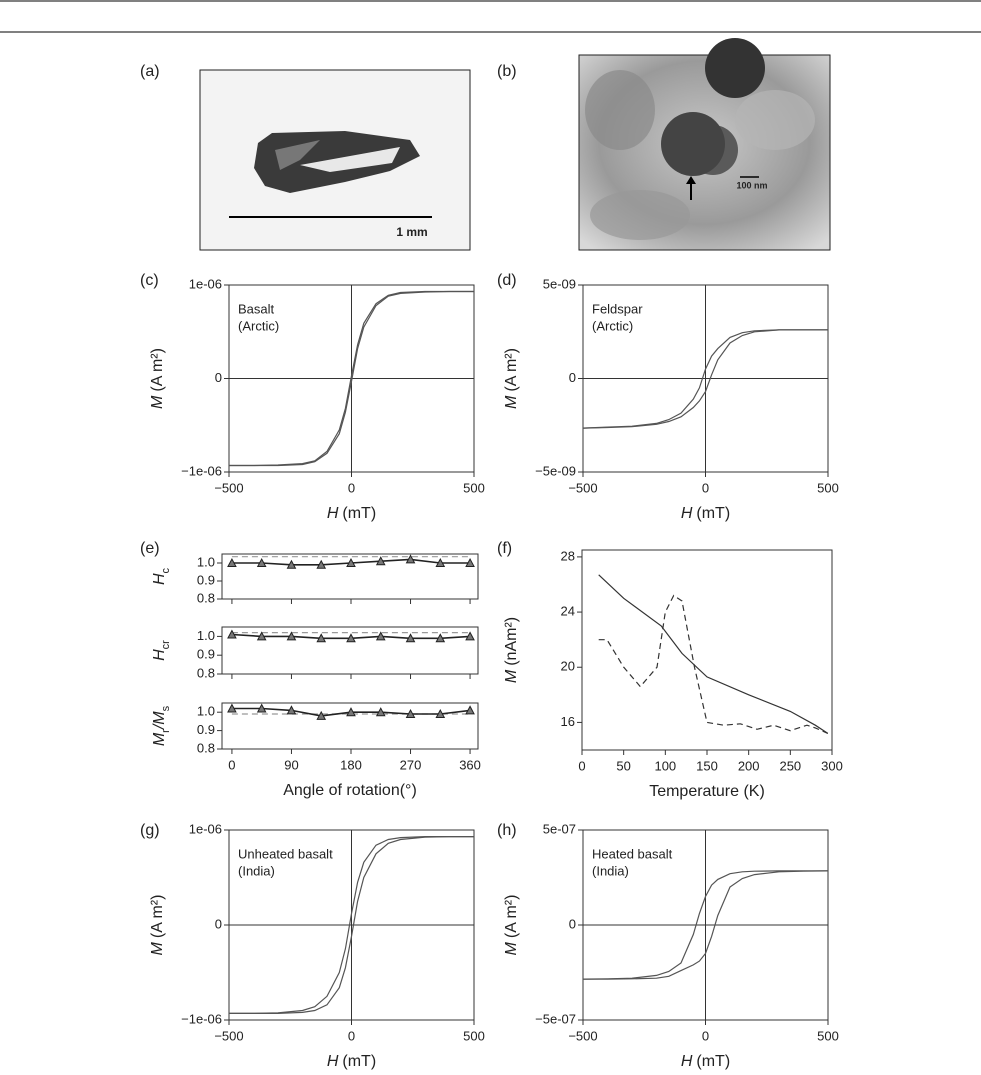 This screenshot has width=981, height=1075. I want to click on axis-label: Hcr, so click(161, 650).